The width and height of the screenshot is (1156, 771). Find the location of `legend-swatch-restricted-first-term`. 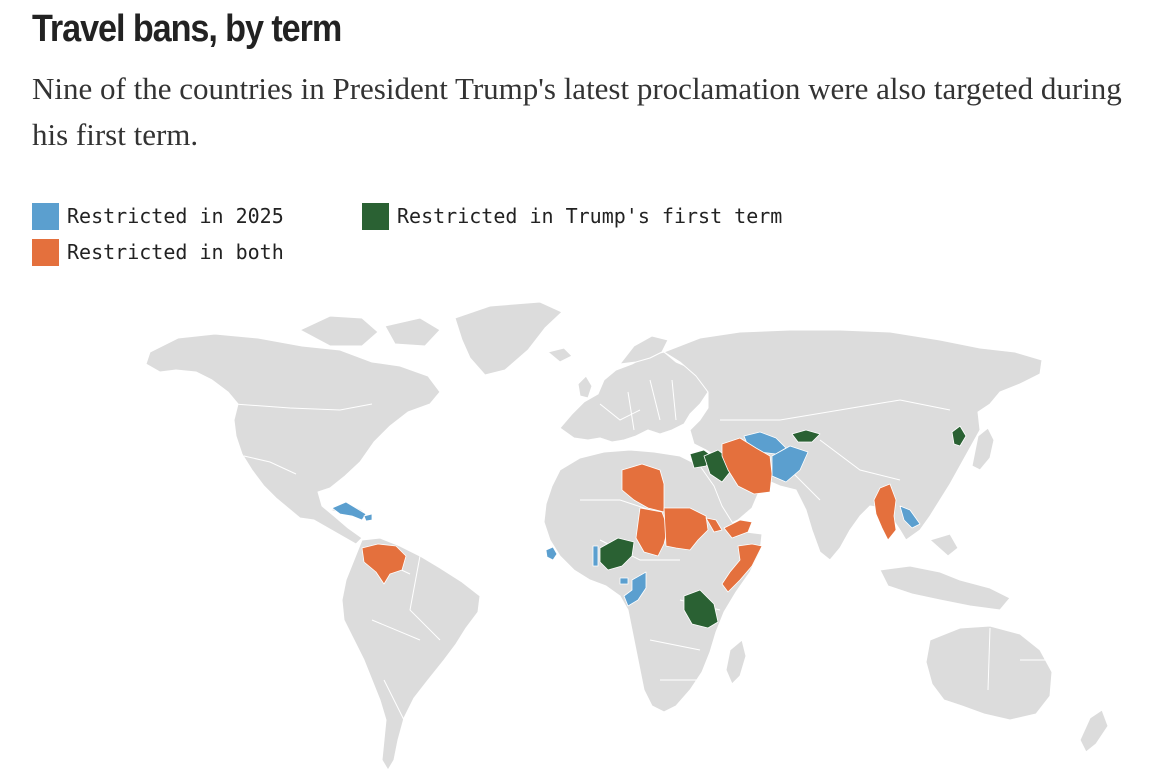

legend-swatch-restricted-first-term is located at coordinates (375, 216).